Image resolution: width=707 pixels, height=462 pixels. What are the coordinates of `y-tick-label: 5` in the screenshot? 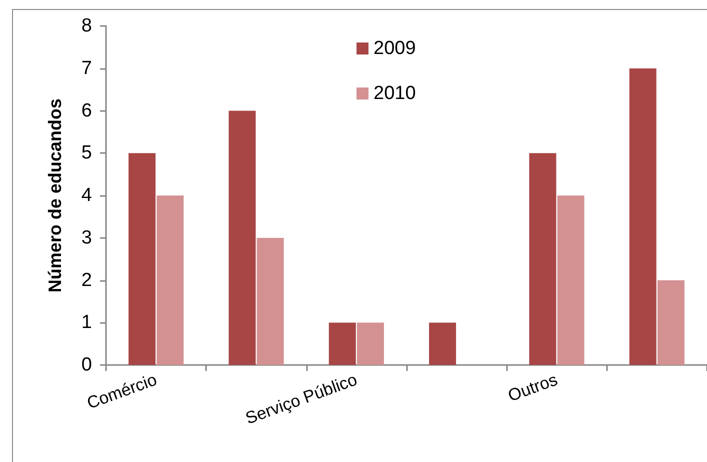 It's located at (86, 153).